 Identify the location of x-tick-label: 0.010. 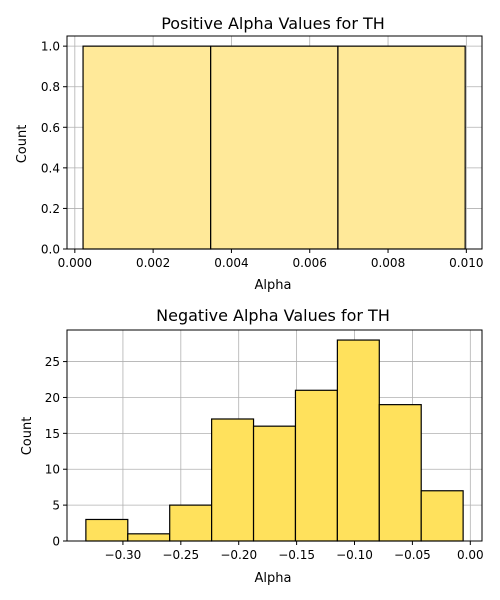
(466, 263).